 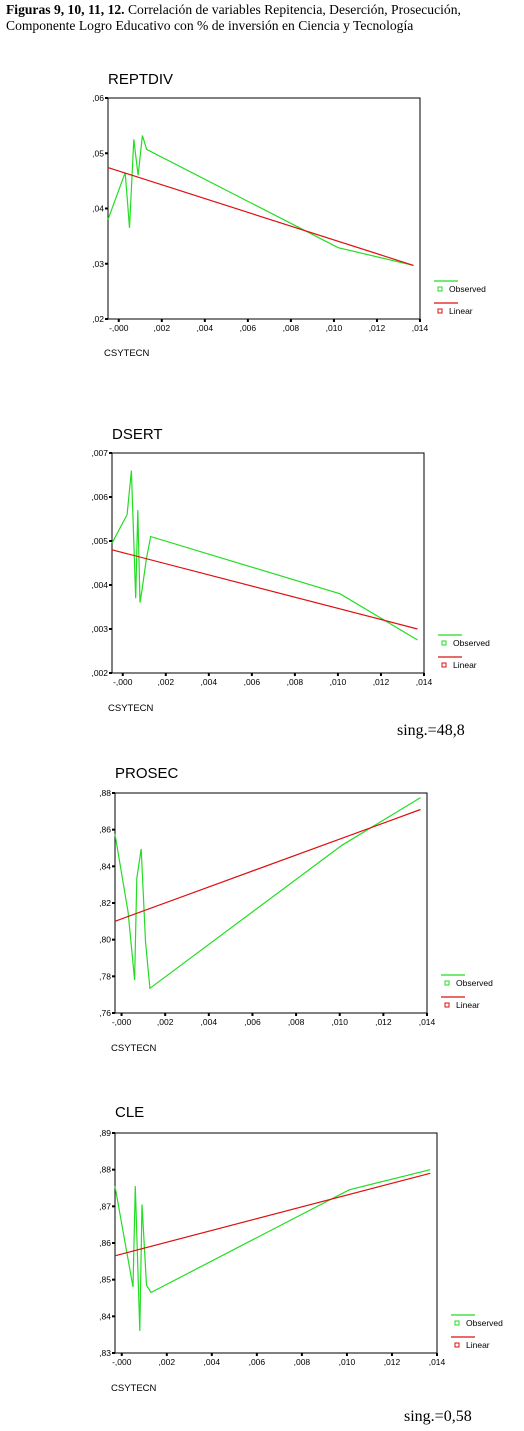 I want to click on y-tick-label: ,04, so click(x=98, y=209).